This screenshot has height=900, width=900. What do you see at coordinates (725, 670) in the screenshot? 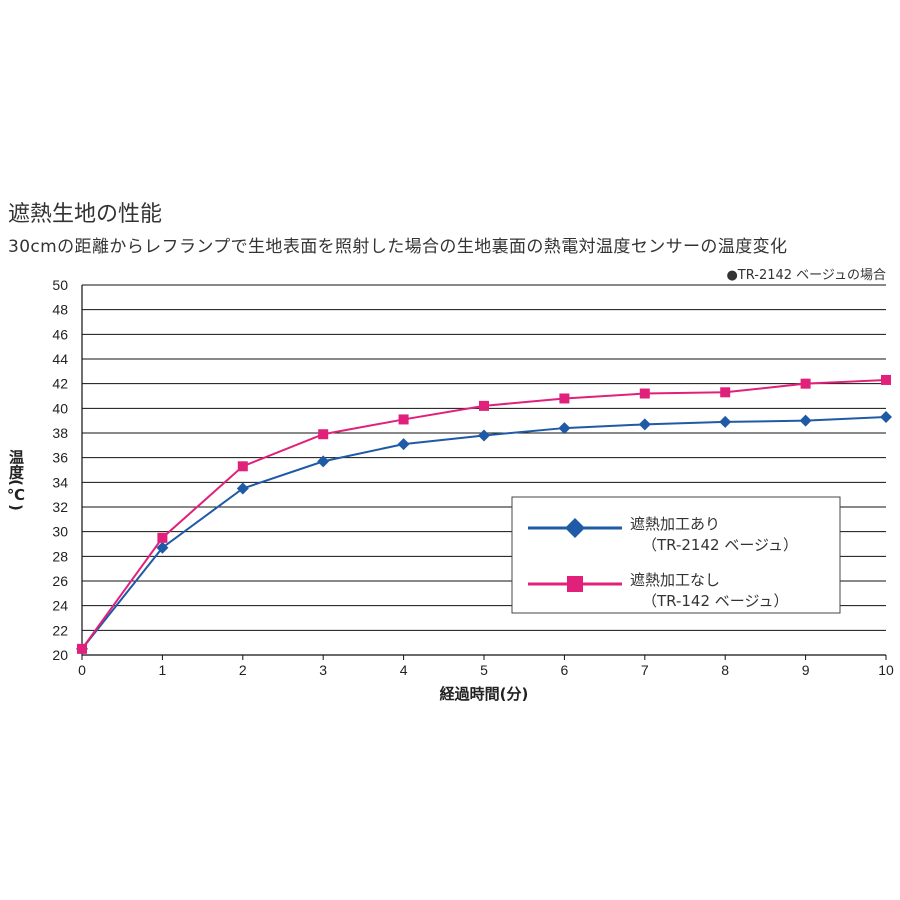
I see `x-tick-label: 8` at bounding box center [725, 670].